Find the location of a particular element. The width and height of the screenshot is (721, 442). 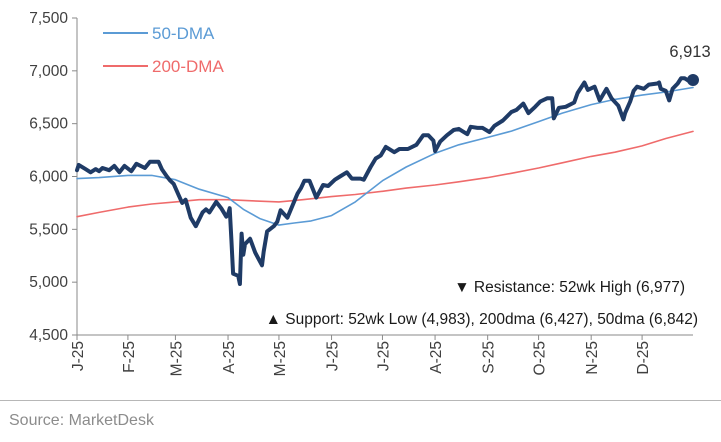

legend-label: 200-DMA is located at coordinates (188, 66).